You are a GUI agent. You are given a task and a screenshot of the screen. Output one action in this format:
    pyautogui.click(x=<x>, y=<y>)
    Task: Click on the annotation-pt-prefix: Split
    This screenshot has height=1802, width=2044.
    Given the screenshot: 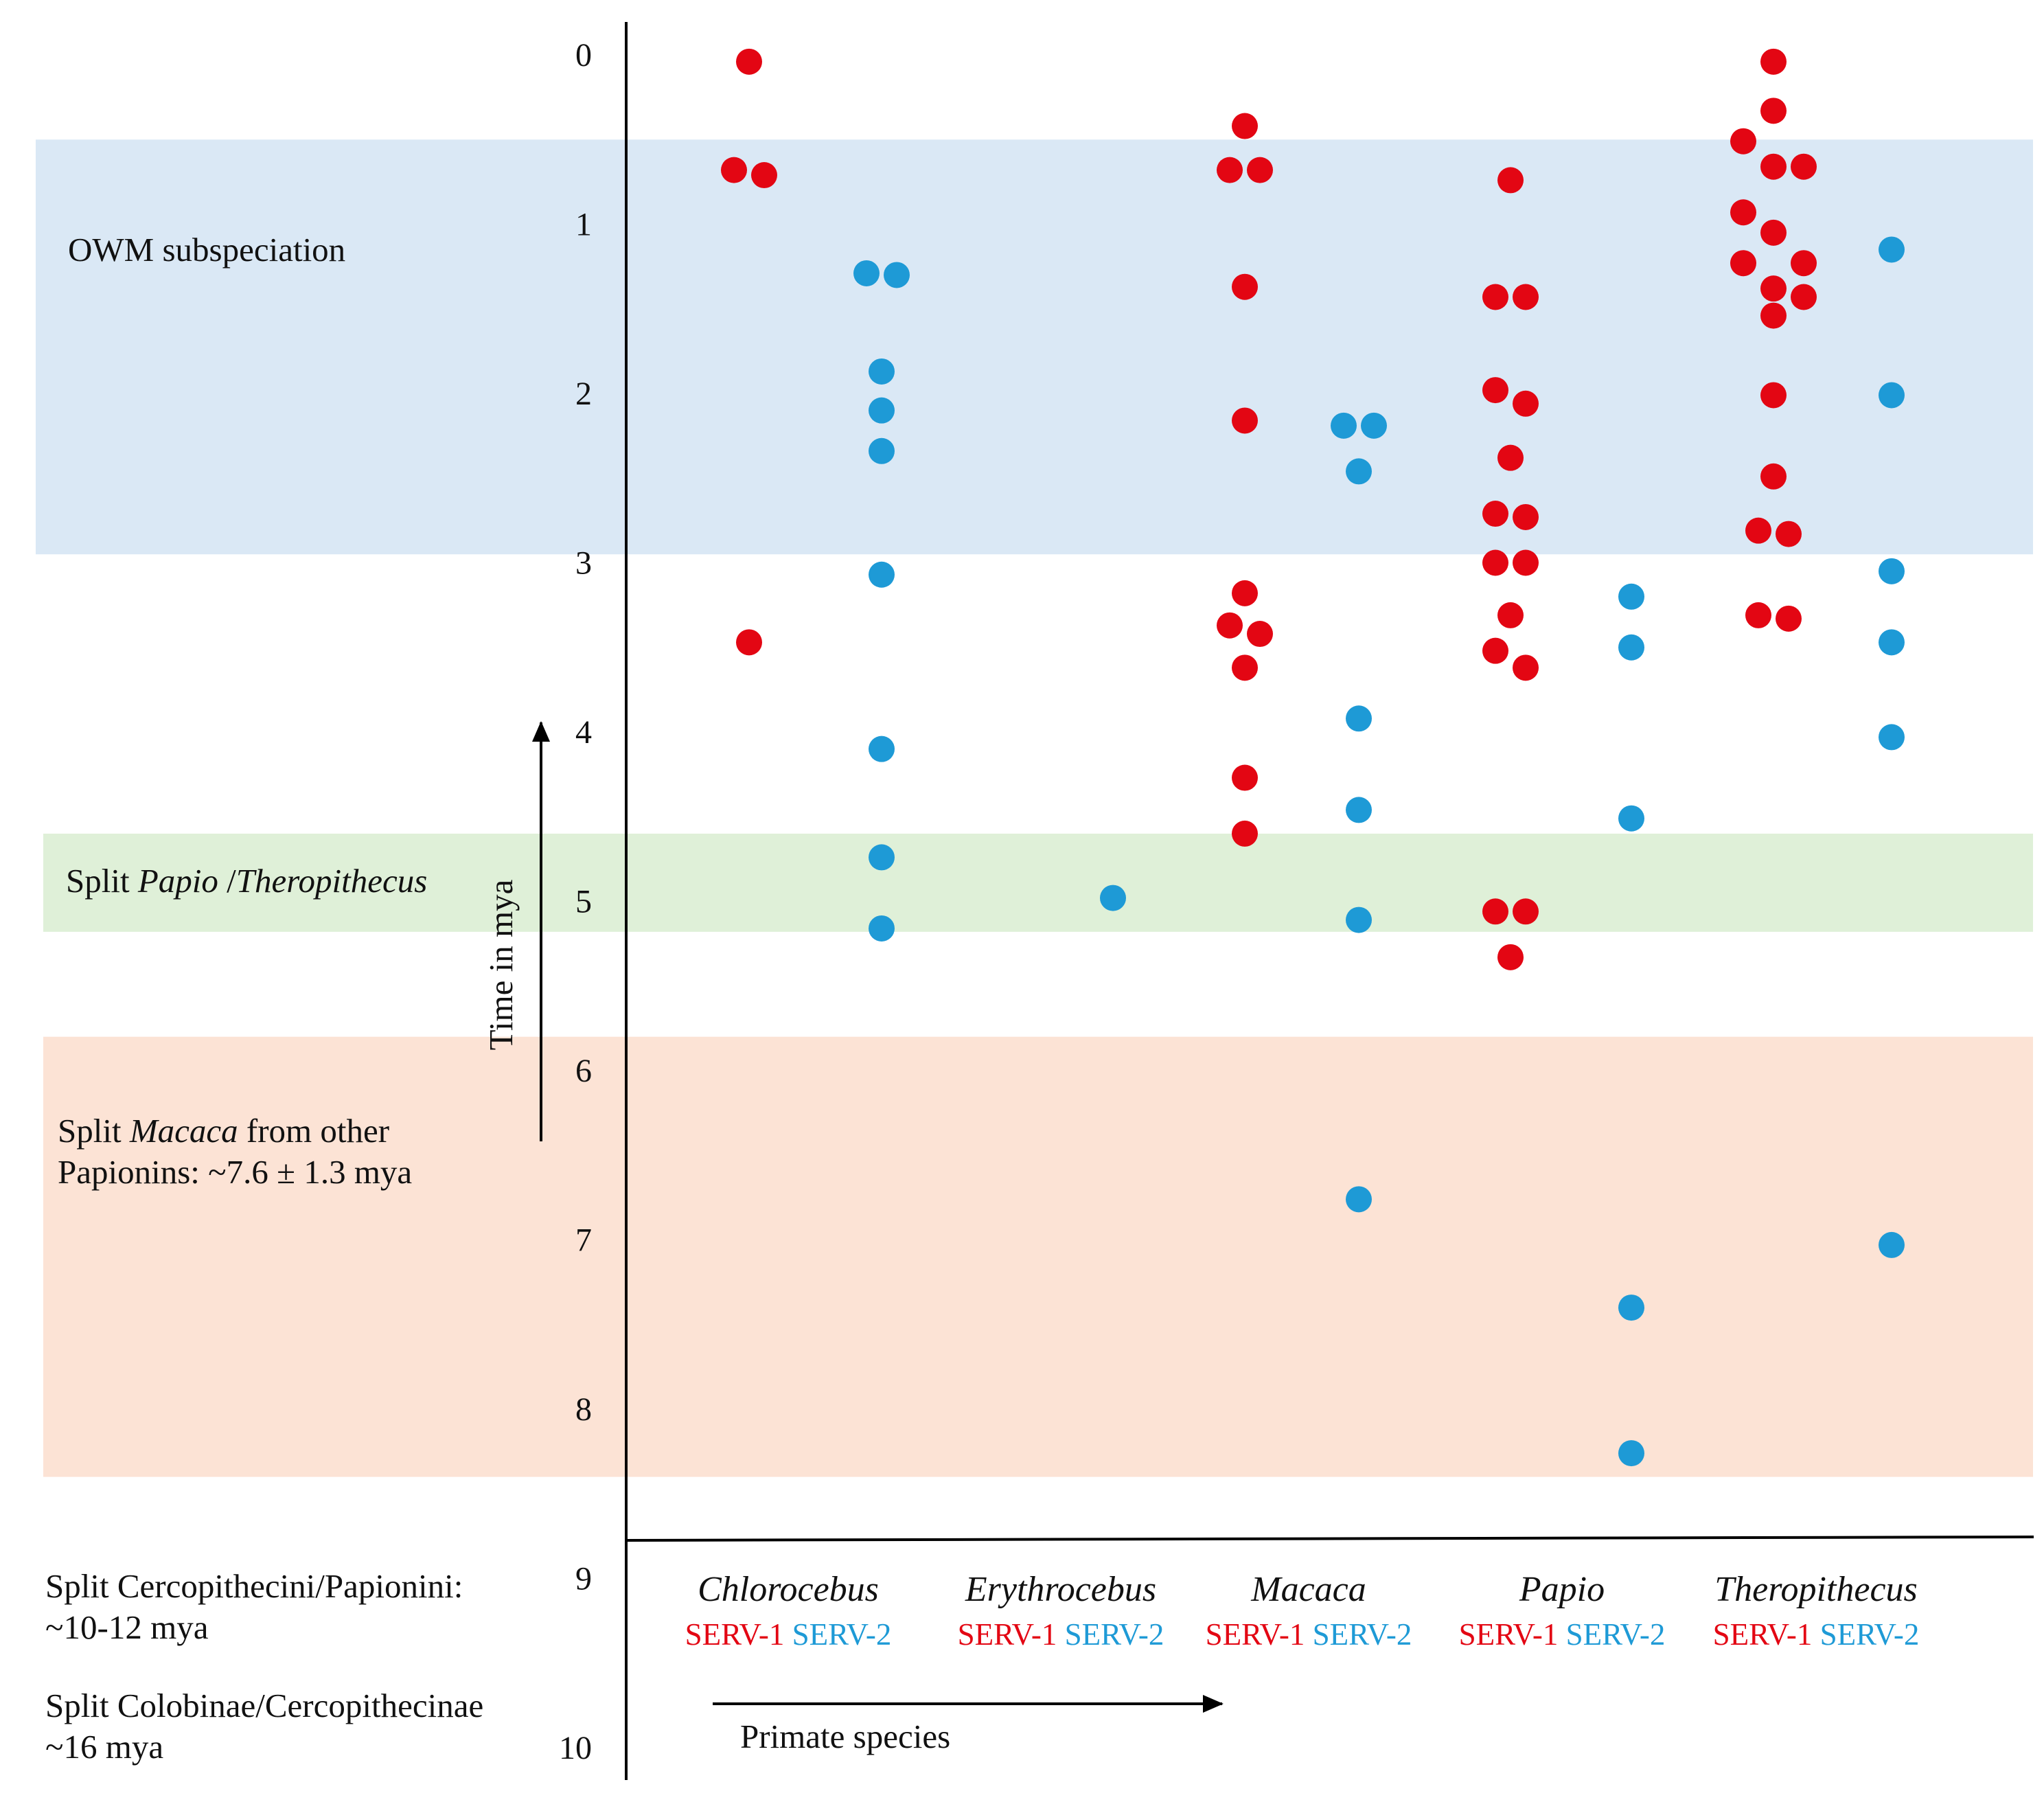 What is the action you would take?
    pyautogui.click(x=102, y=881)
    